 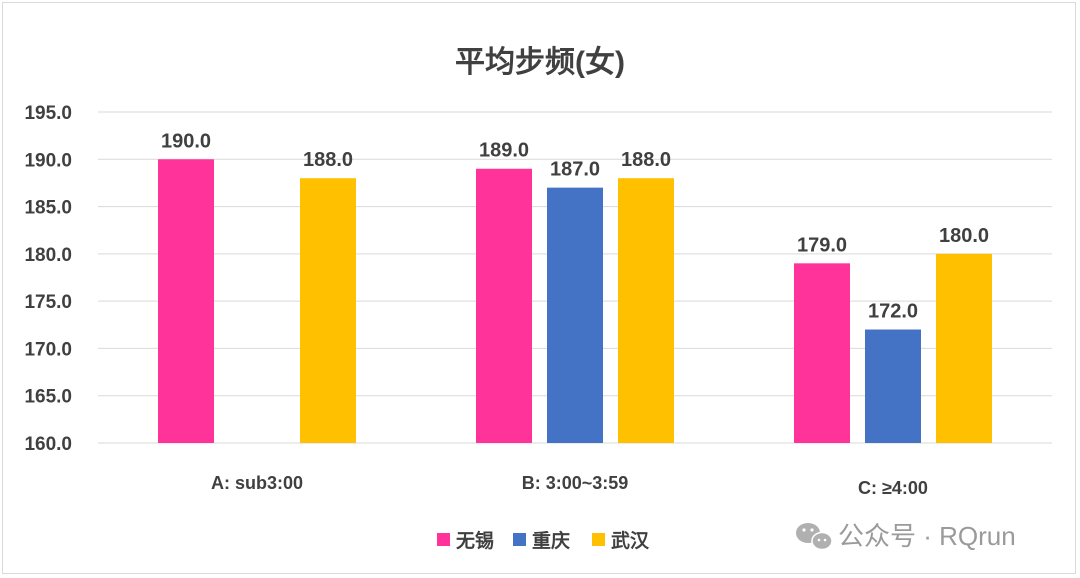 I want to click on data-label: 187.0, so click(x=575, y=170).